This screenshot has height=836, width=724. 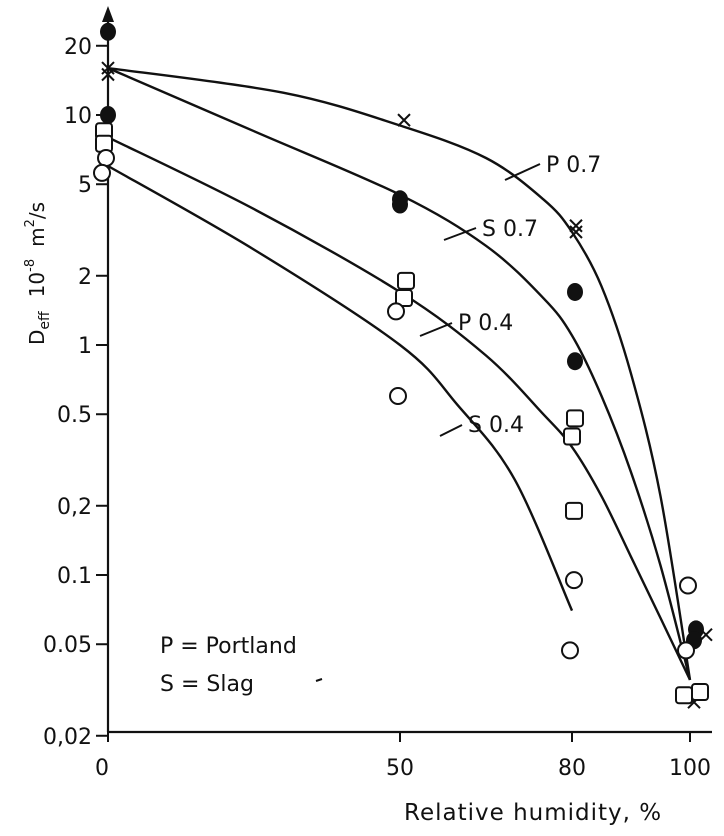 What do you see at coordinates (74, 576) in the screenshot?
I see `y-tick-label: 0.1` at bounding box center [74, 576].